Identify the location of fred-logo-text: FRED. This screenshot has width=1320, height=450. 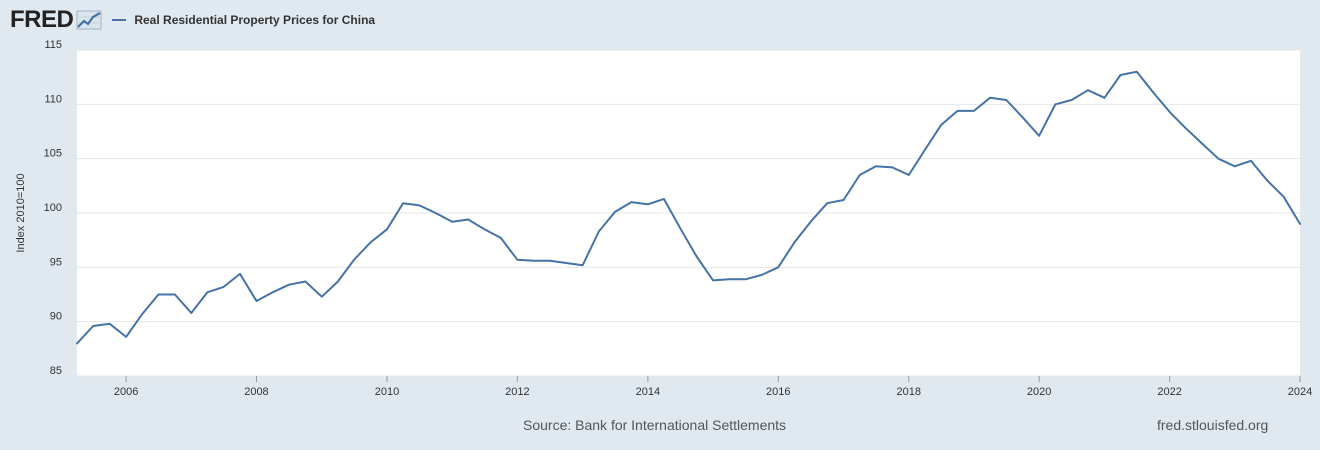
(42, 19).